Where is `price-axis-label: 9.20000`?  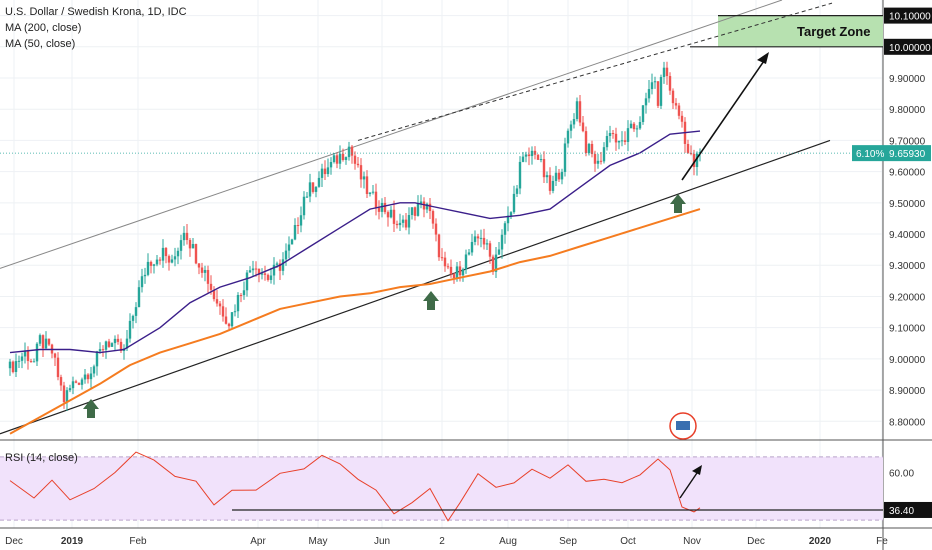
price-axis-label: 9.20000 is located at coordinates (907, 297).